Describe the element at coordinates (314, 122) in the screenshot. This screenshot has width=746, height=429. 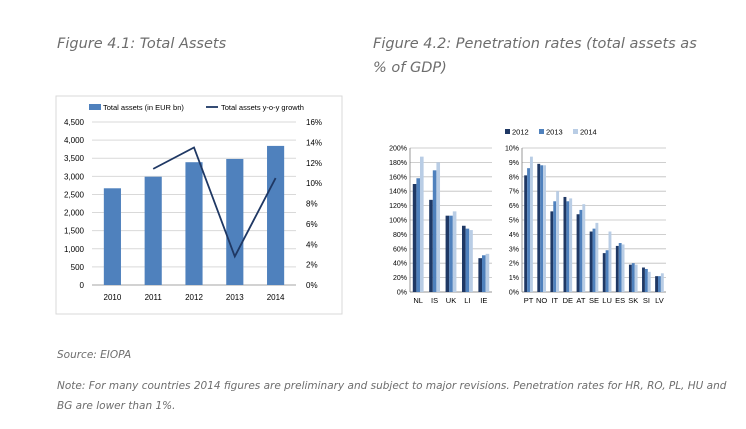
I see `fig1-y2-tick-label: 16%` at that location.